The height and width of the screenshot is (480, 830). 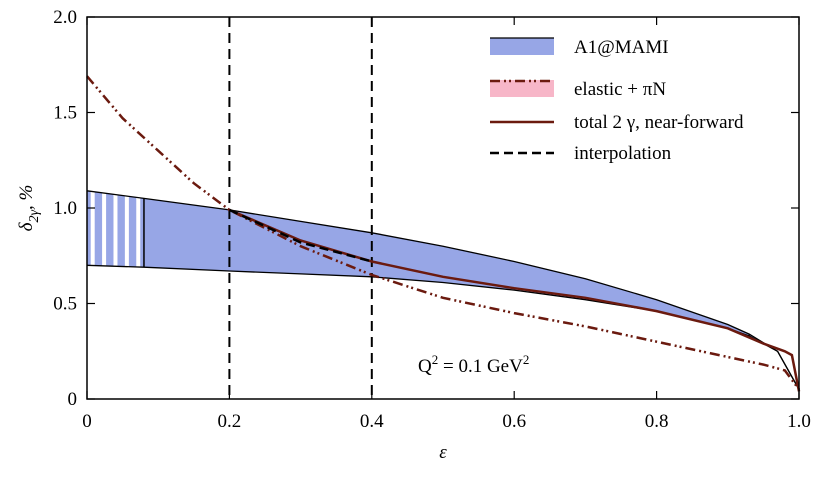 What do you see at coordinates (26, 226) in the screenshot?
I see `y-symbol: δ` at bounding box center [26, 226].